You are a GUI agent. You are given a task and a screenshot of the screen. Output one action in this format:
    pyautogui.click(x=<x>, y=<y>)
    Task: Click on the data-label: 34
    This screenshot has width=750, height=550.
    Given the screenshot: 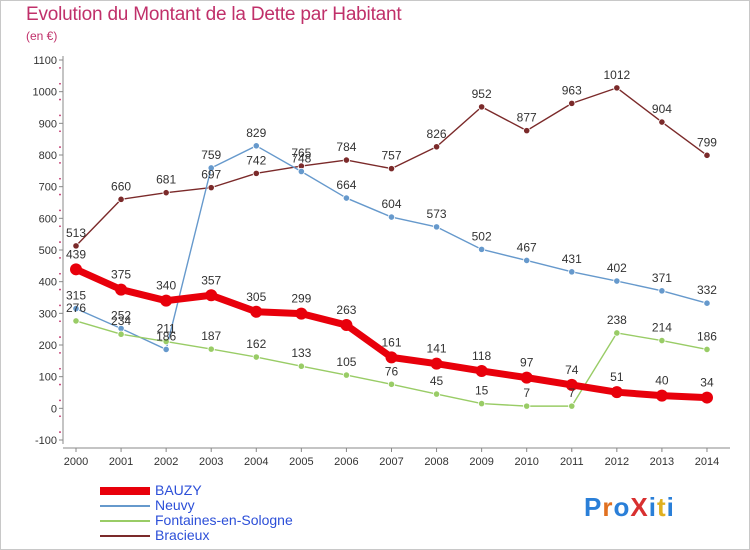 What is the action you would take?
    pyautogui.click(x=707, y=383)
    